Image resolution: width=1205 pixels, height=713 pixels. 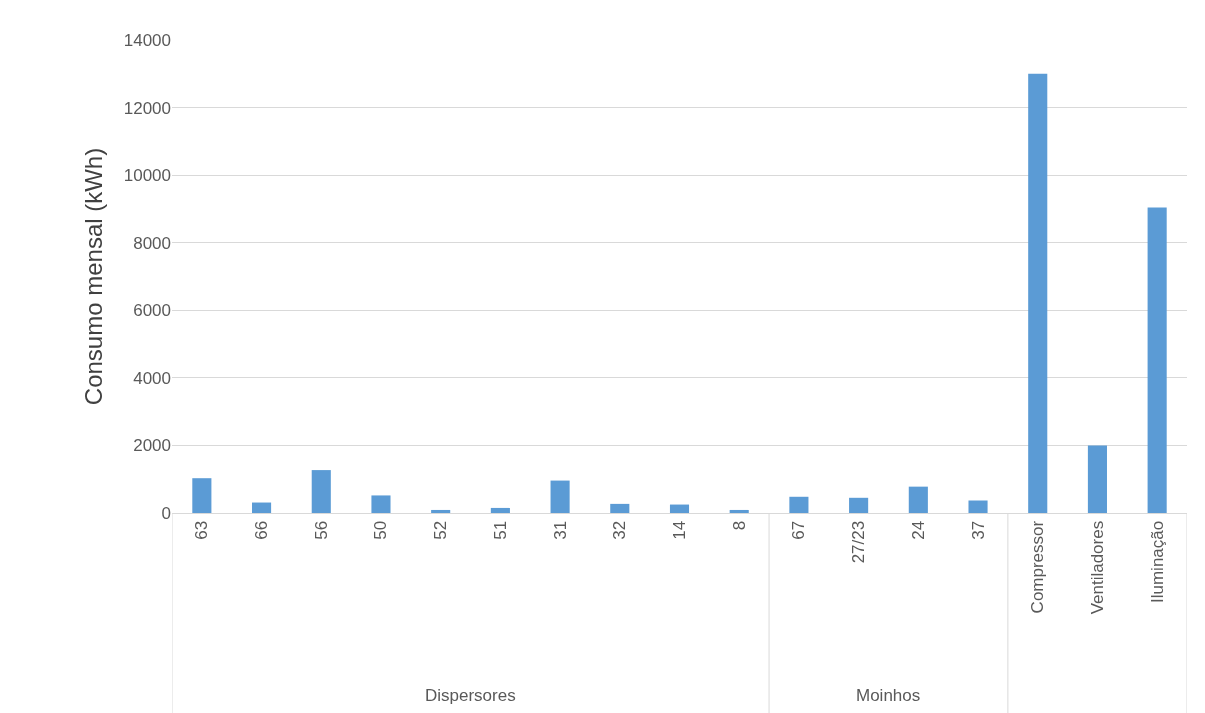 What do you see at coordinates (859, 542) in the screenshot?
I see `x-tick-label: 27/23` at bounding box center [859, 542].